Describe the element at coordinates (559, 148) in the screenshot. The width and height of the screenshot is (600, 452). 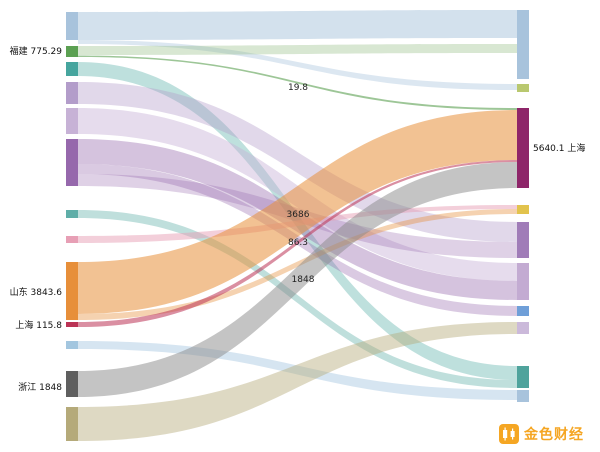
I see `sankey-node-label: 5640.1 上海` at that location.